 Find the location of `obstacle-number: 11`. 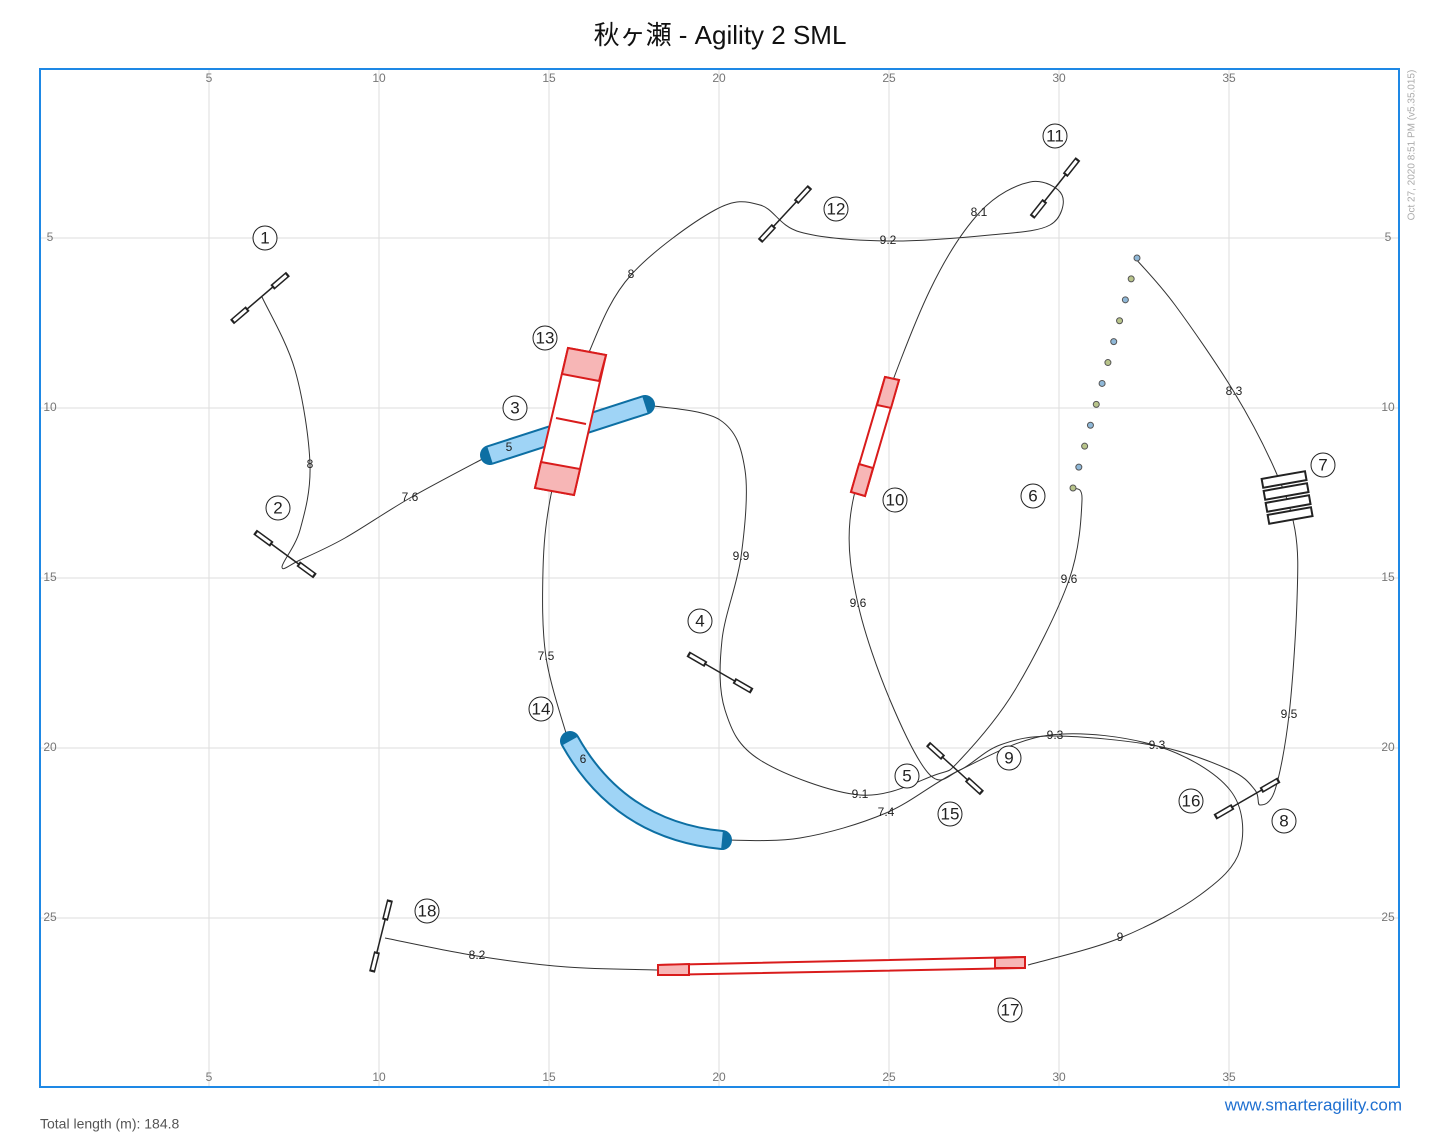

obstacle-number: 11 is located at coordinates (1055, 135).